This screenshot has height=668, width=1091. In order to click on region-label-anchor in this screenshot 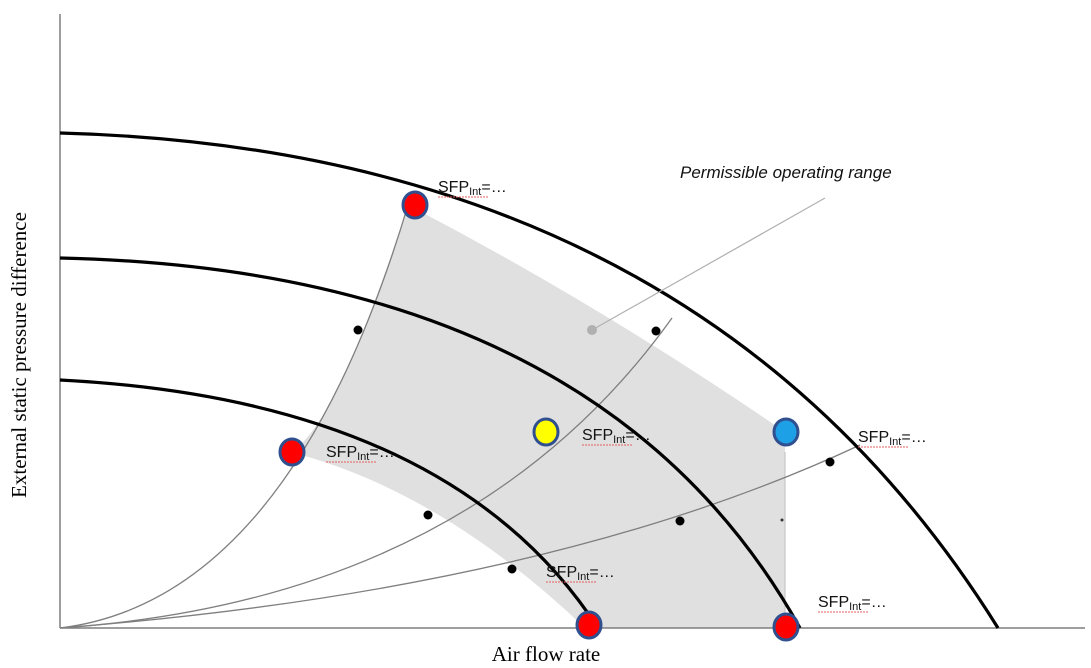, I will do `click(592, 330)`.